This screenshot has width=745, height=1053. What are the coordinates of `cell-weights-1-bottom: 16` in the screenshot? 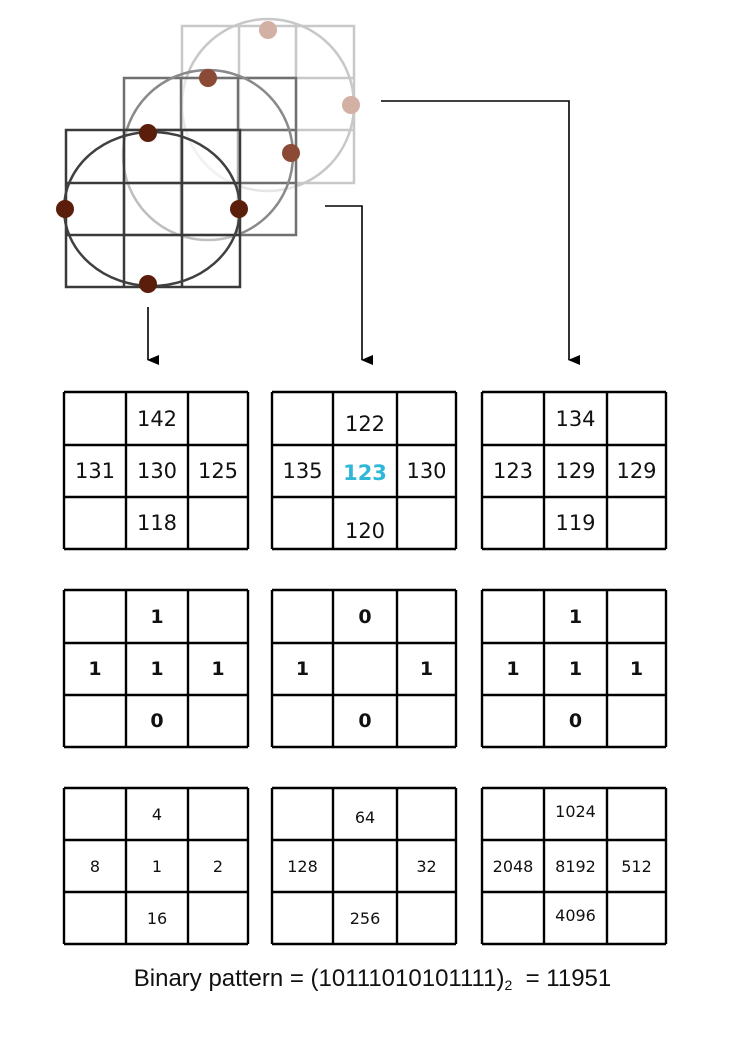 It's located at (157, 918).